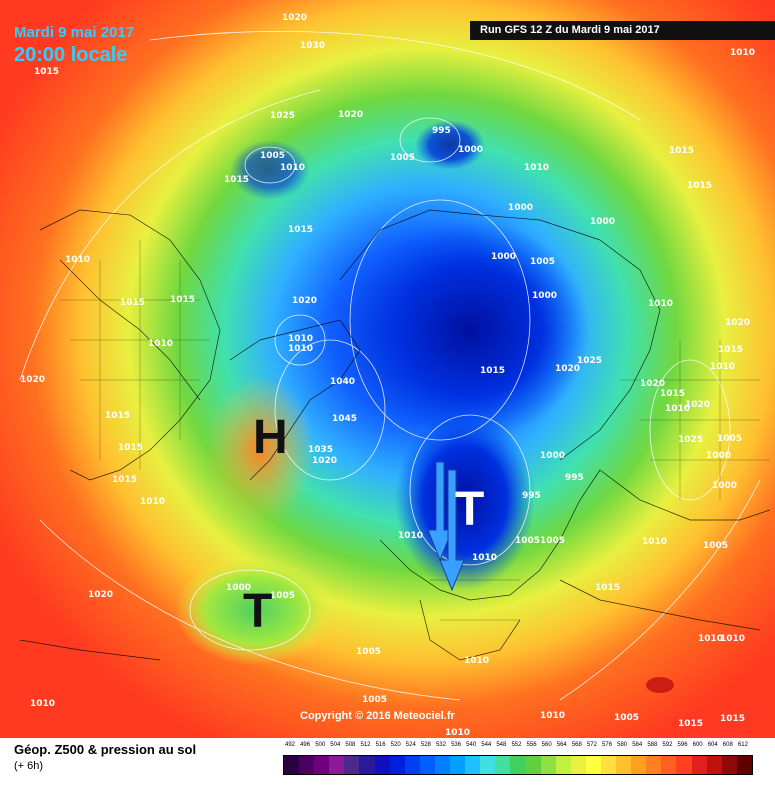 The width and height of the screenshot is (775, 798). Describe the element at coordinates (622, 30) in the screenshot. I see `run-info: Run GFS 12 Z du Mardi 9 mai 2017` at that location.